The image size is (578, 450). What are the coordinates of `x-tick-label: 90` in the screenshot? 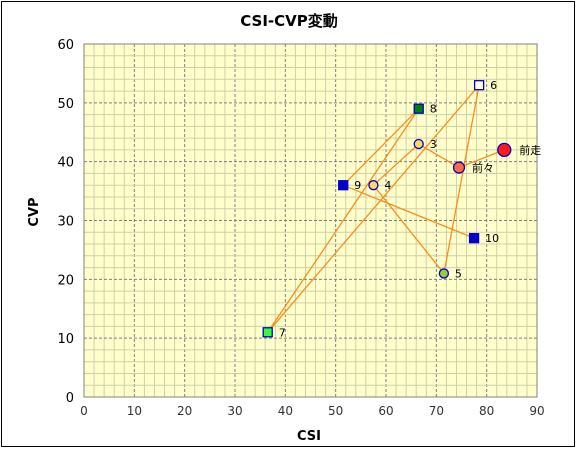 It's located at (536, 411).